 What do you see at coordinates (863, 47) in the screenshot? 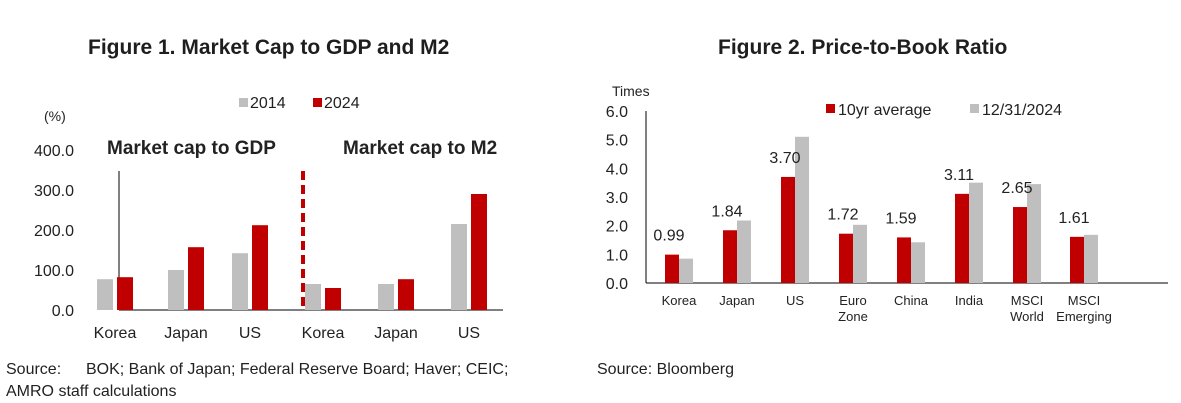
I see `figure-2-title: Figure 2. Price-to-Book Ratio` at bounding box center [863, 47].